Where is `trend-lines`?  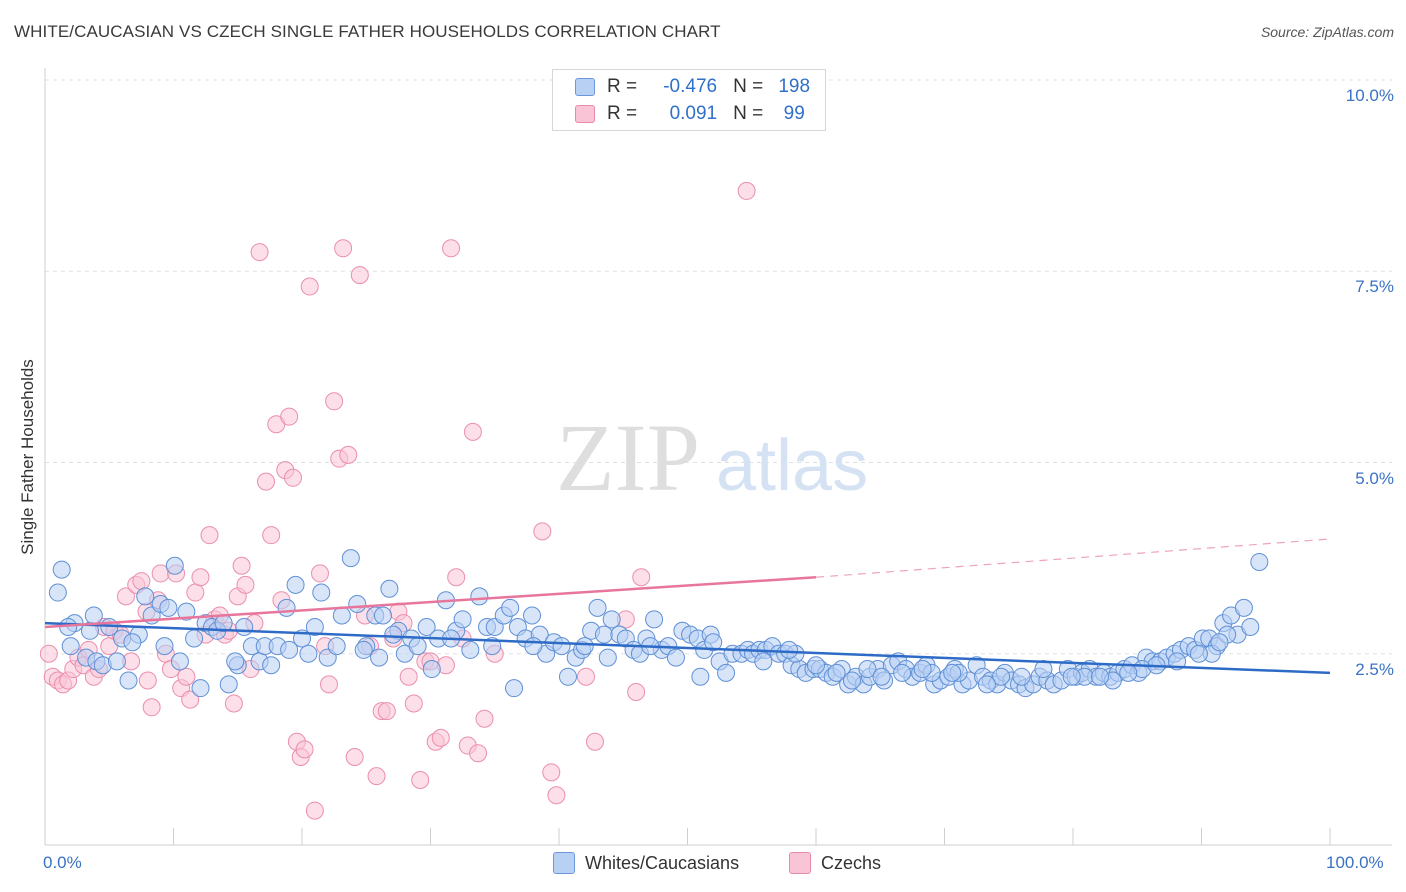
trend-lines is located at coordinates (687, 606).